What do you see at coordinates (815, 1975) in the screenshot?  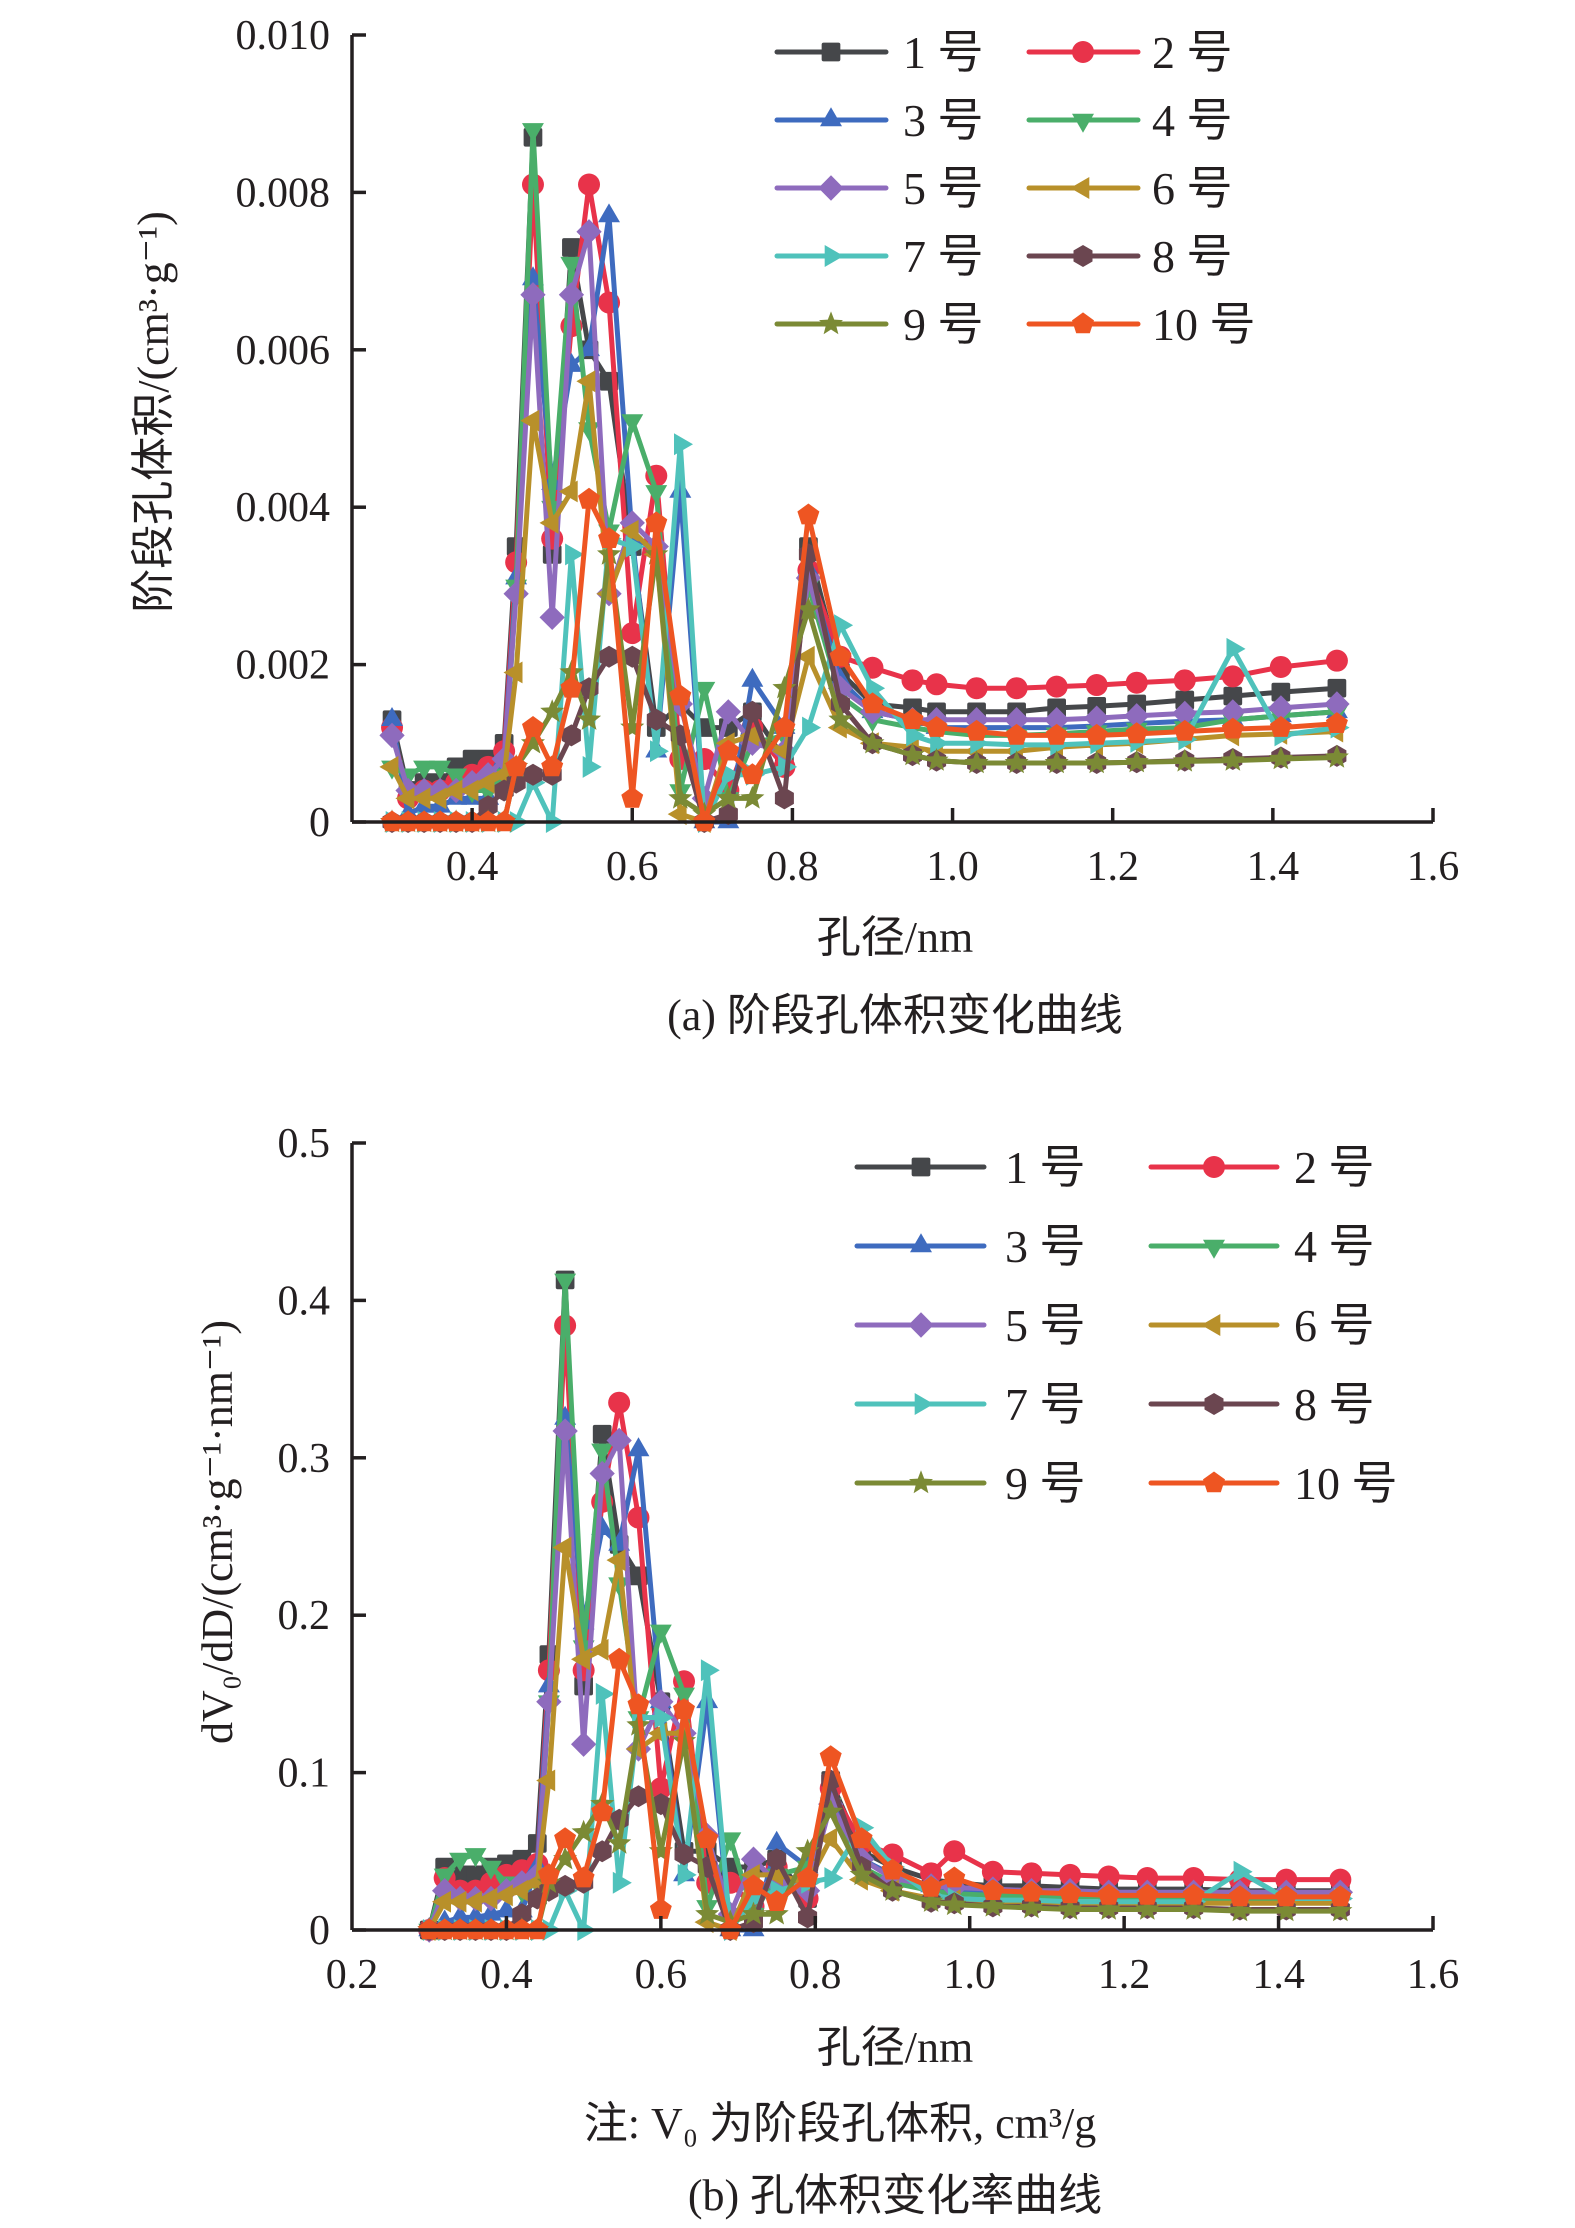 I see `x-tick-label: 0.8` at bounding box center [815, 1975].